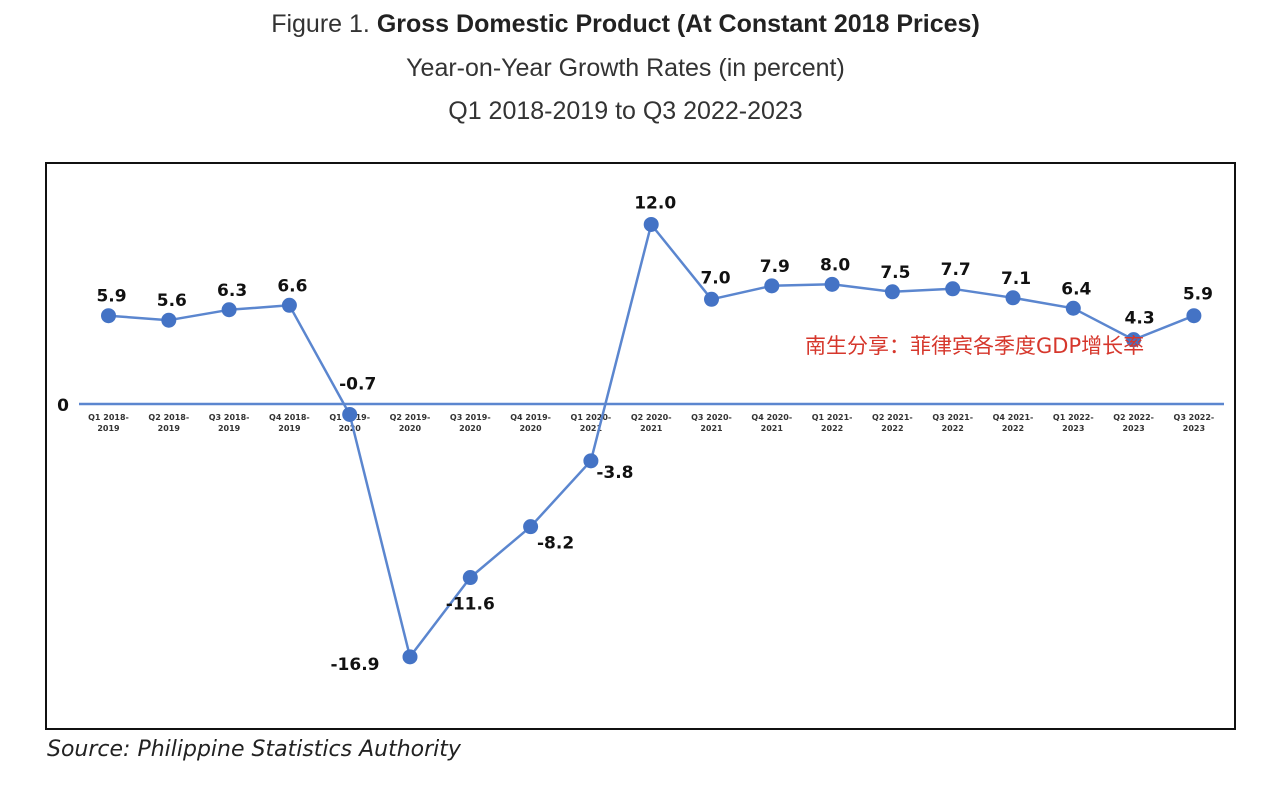 This screenshot has width=1280, height=790. What do you see at coordinates (952, 423) in the screenshot?
I see `x-tick-label: Q3 2021-2022` at bounding box center [952, 423].